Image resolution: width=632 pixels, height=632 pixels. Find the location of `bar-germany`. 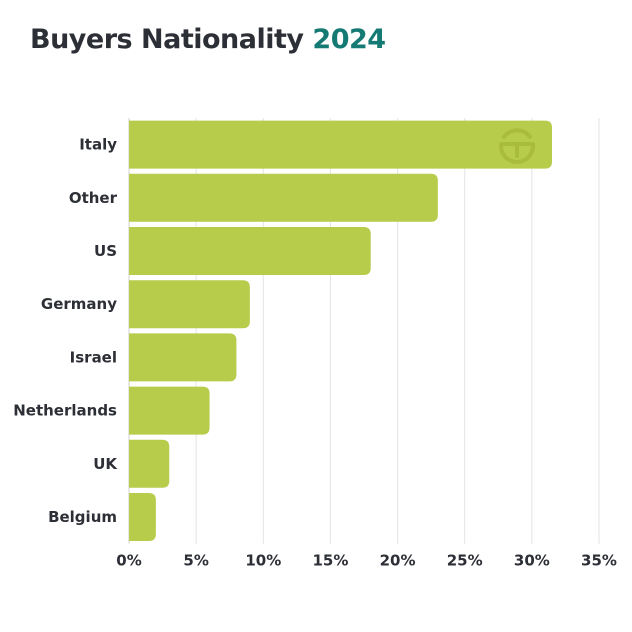

bar-germany is located at coordinates (189, 304).